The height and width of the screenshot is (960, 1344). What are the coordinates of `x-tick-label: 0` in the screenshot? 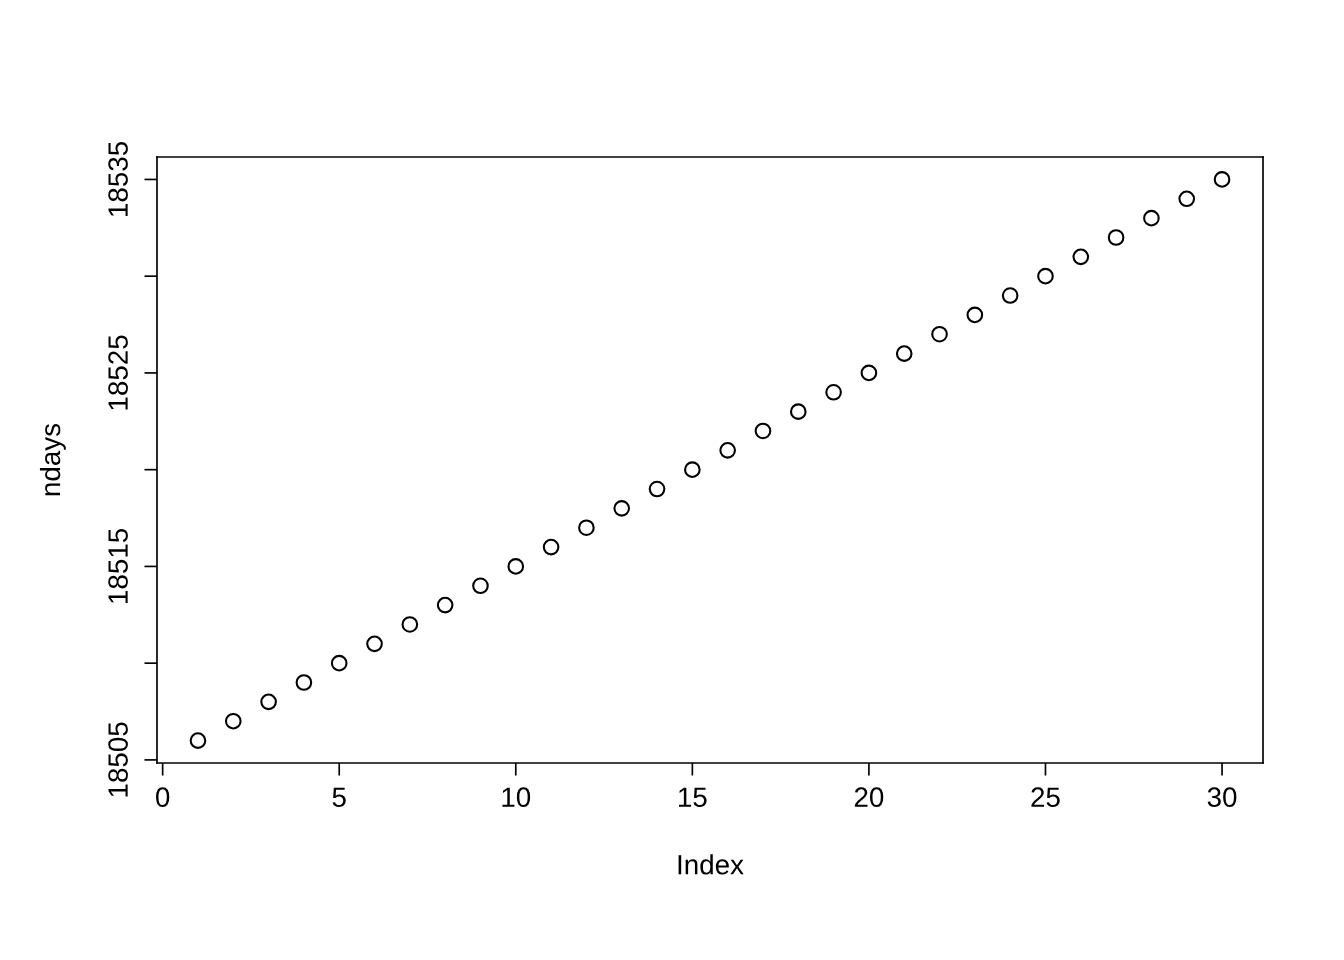 It's located at (163, 797).